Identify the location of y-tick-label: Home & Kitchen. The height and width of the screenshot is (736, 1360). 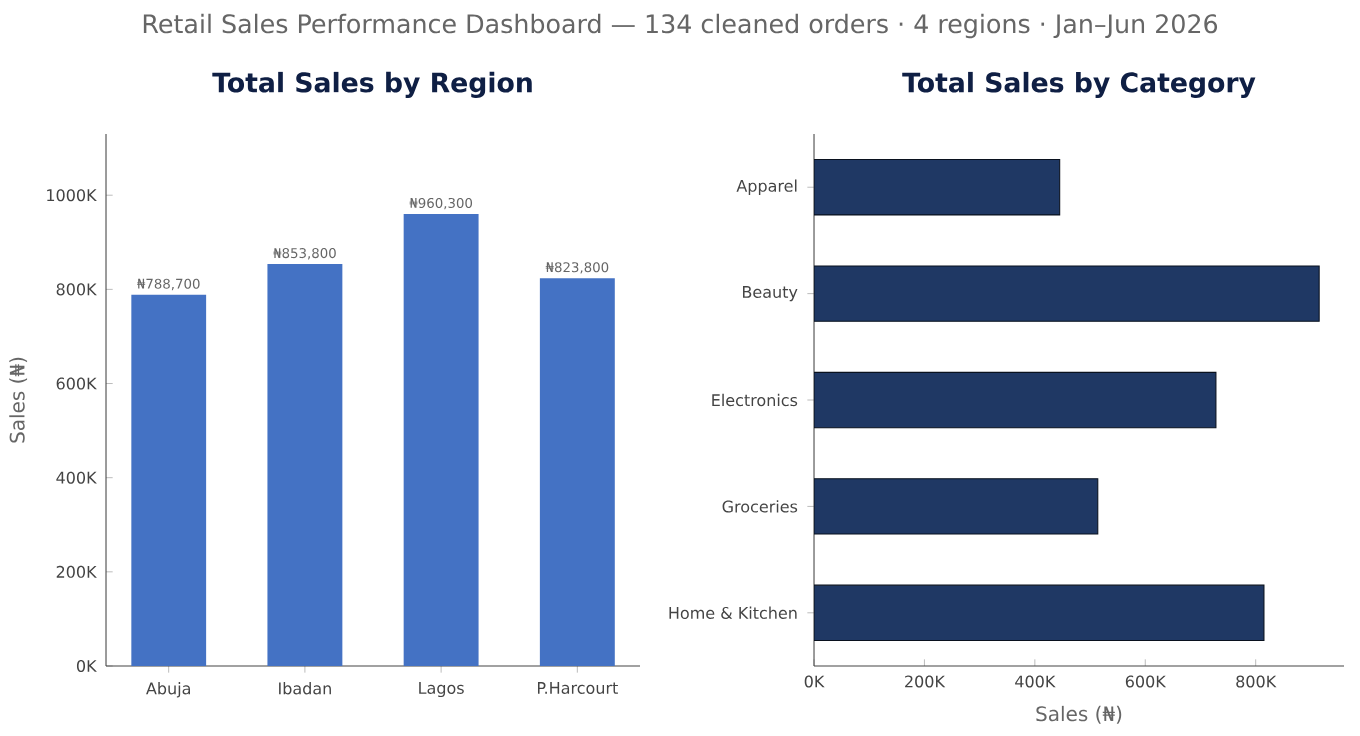
(733, 612).